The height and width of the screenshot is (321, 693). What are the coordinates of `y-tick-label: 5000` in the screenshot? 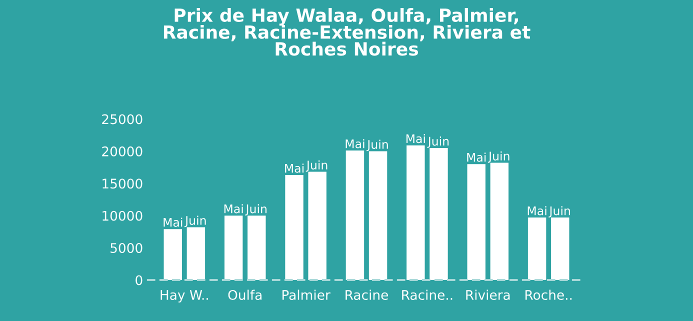 It's located at (126, 248).